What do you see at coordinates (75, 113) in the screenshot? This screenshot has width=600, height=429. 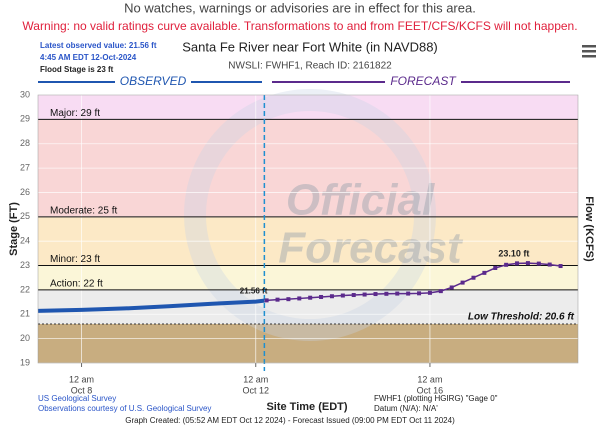 I see `threshold-label: Major: 29 ft` at bounding box center [75, 113].